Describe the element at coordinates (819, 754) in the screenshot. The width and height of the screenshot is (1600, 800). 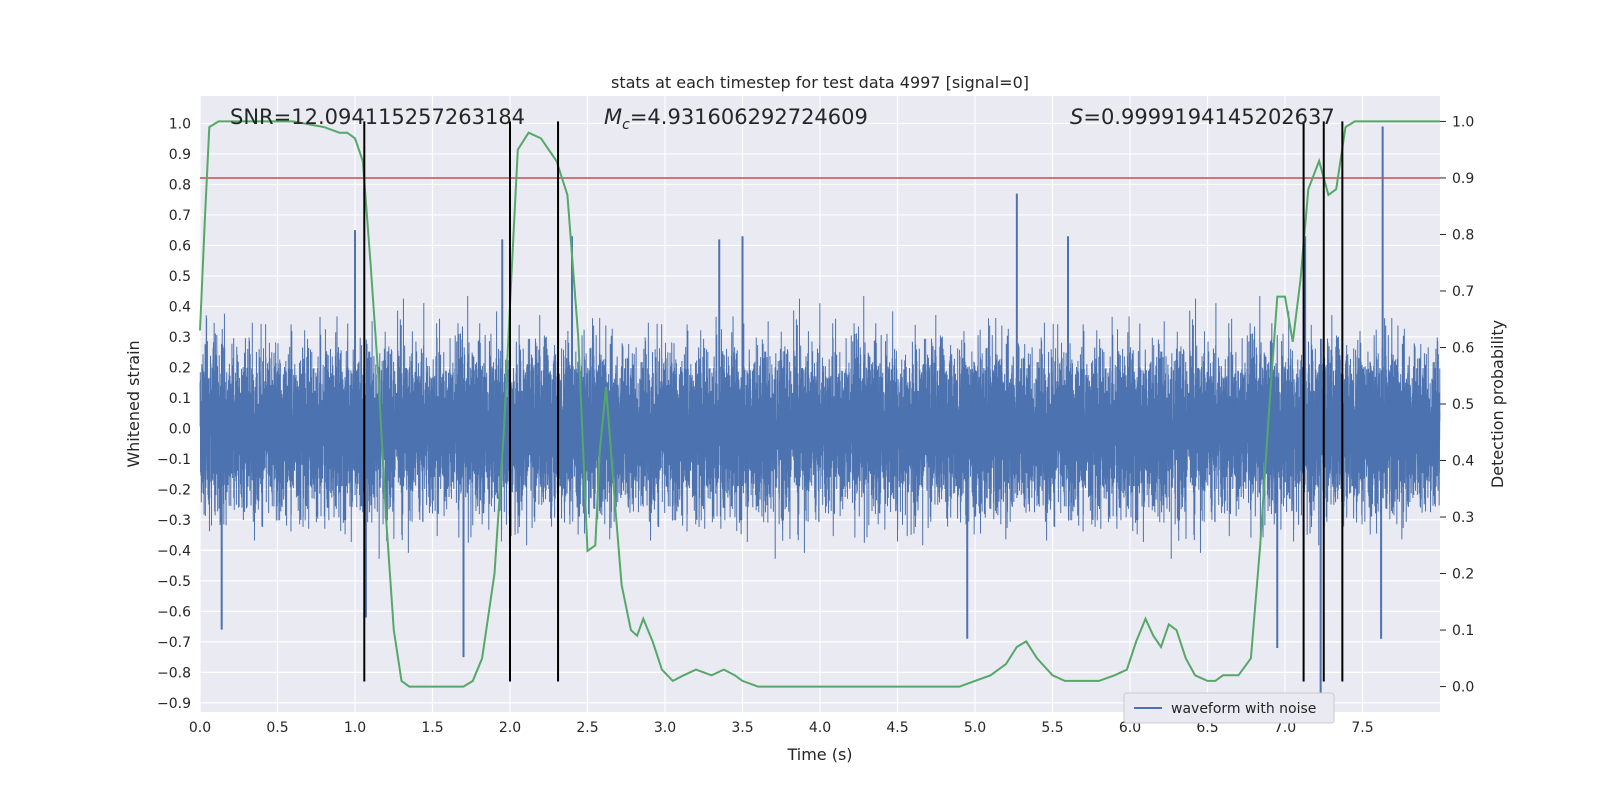
I see `x-axis-label: Time (s)` at that location.